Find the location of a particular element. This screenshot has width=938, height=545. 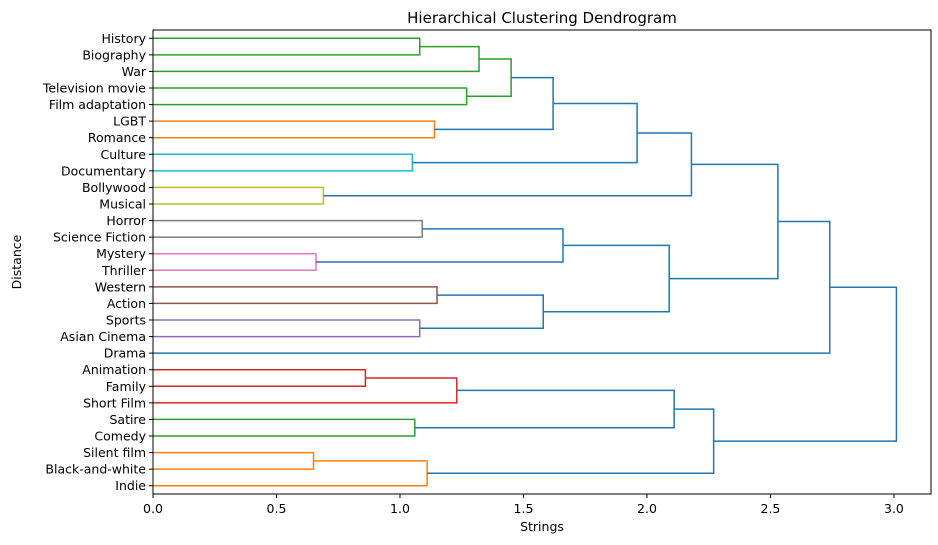

leaf-label: Culture is located at coordinates (123, 154).